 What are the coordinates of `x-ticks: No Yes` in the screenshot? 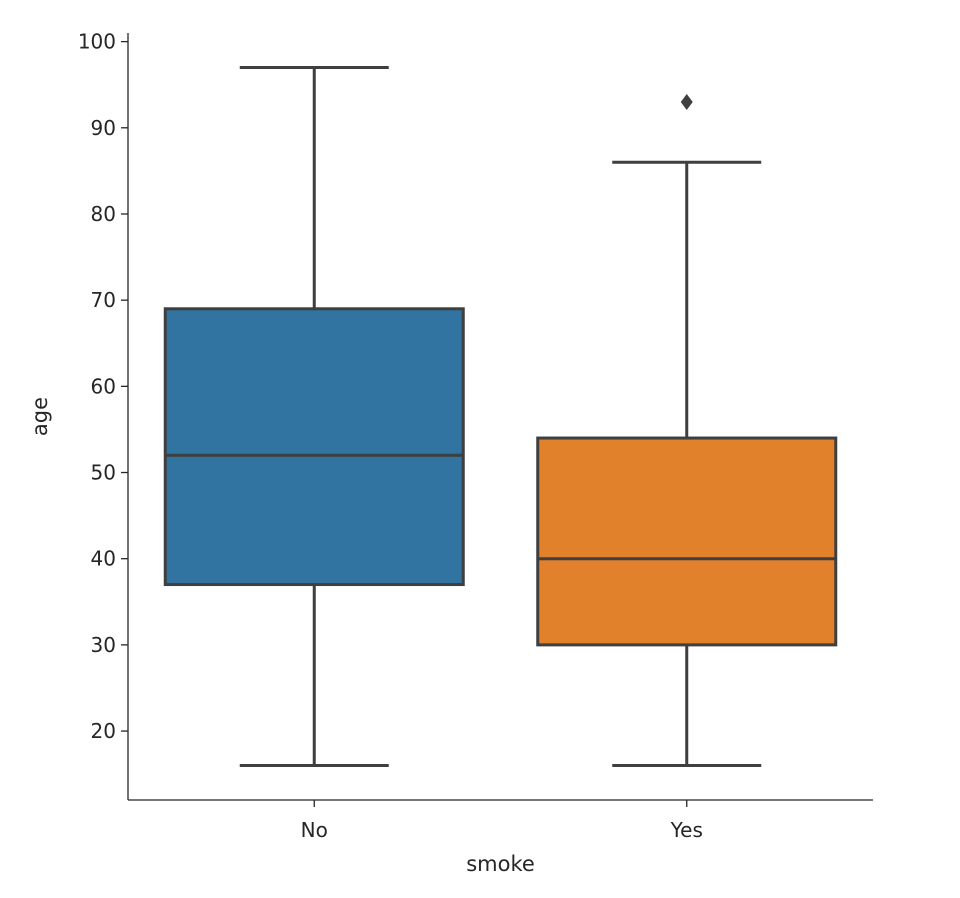 It's located at (502, 821).